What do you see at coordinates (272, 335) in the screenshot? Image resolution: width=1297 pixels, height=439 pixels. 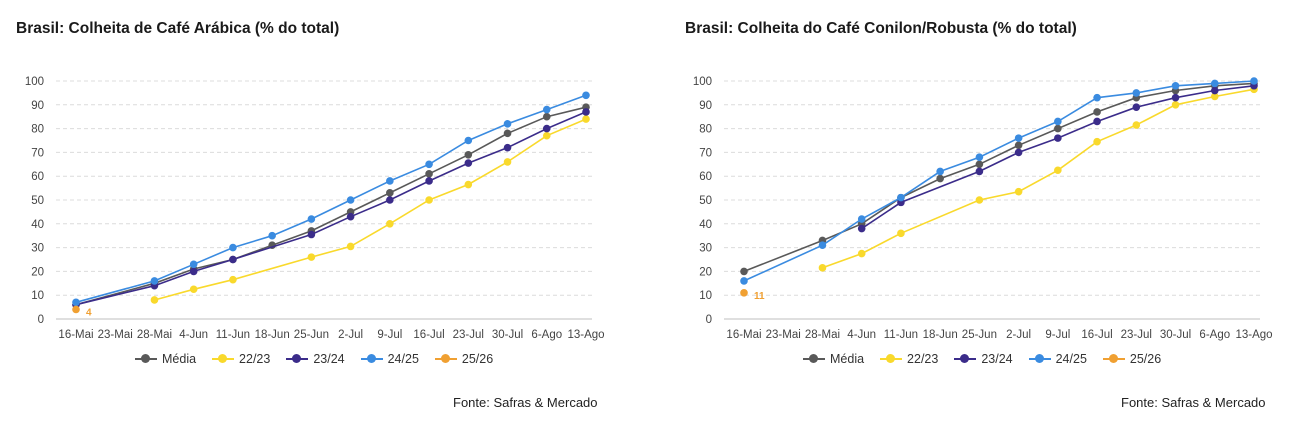 I see `x-tick-label: 18-Jun` at bounding box center [272, 335].